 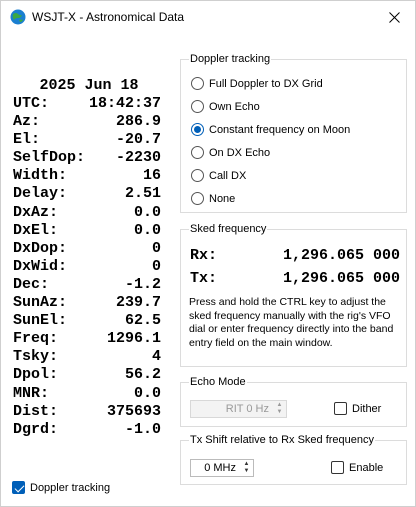 What do you see at coordinates (138, 158) in the screenshot?
I see `astro-row-value: -2230` at bounding box center [138, 158].